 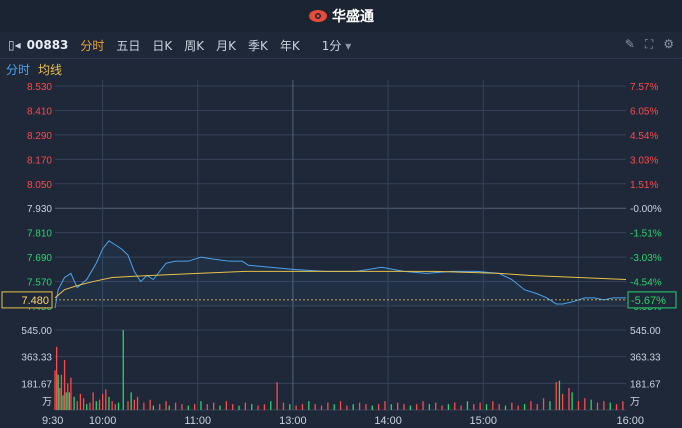 What do you see at coordinates (646, 209) in the screenshot?
I see `pct-tick-label: -0.00%` at bounding box center [646, 209].